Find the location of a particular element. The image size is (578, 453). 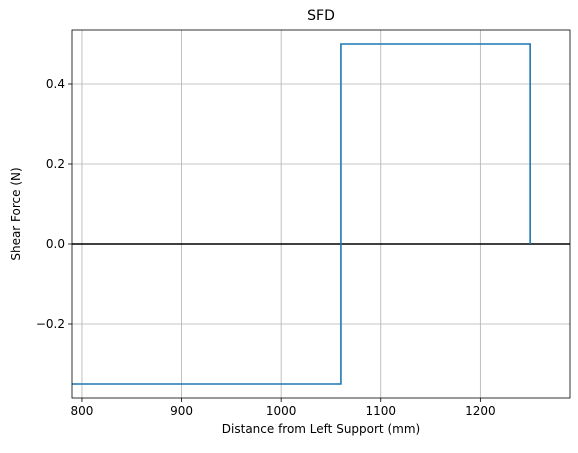

y-tick-label: 0.4 is located at coordinates (55, 84).